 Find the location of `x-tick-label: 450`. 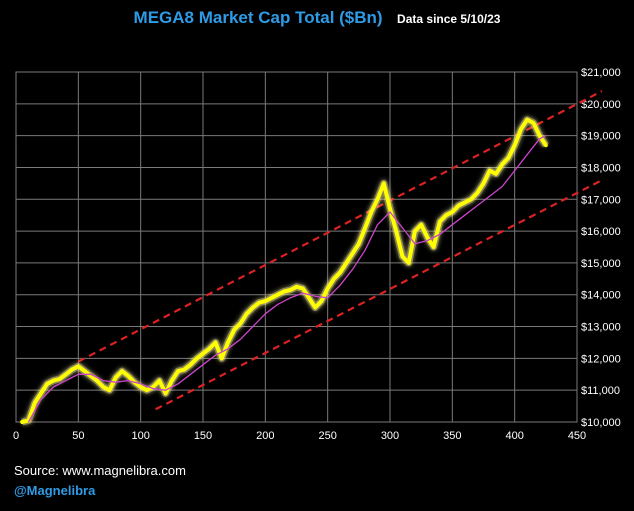

x-tick-label: 450 is located at coordinates (577, 436).